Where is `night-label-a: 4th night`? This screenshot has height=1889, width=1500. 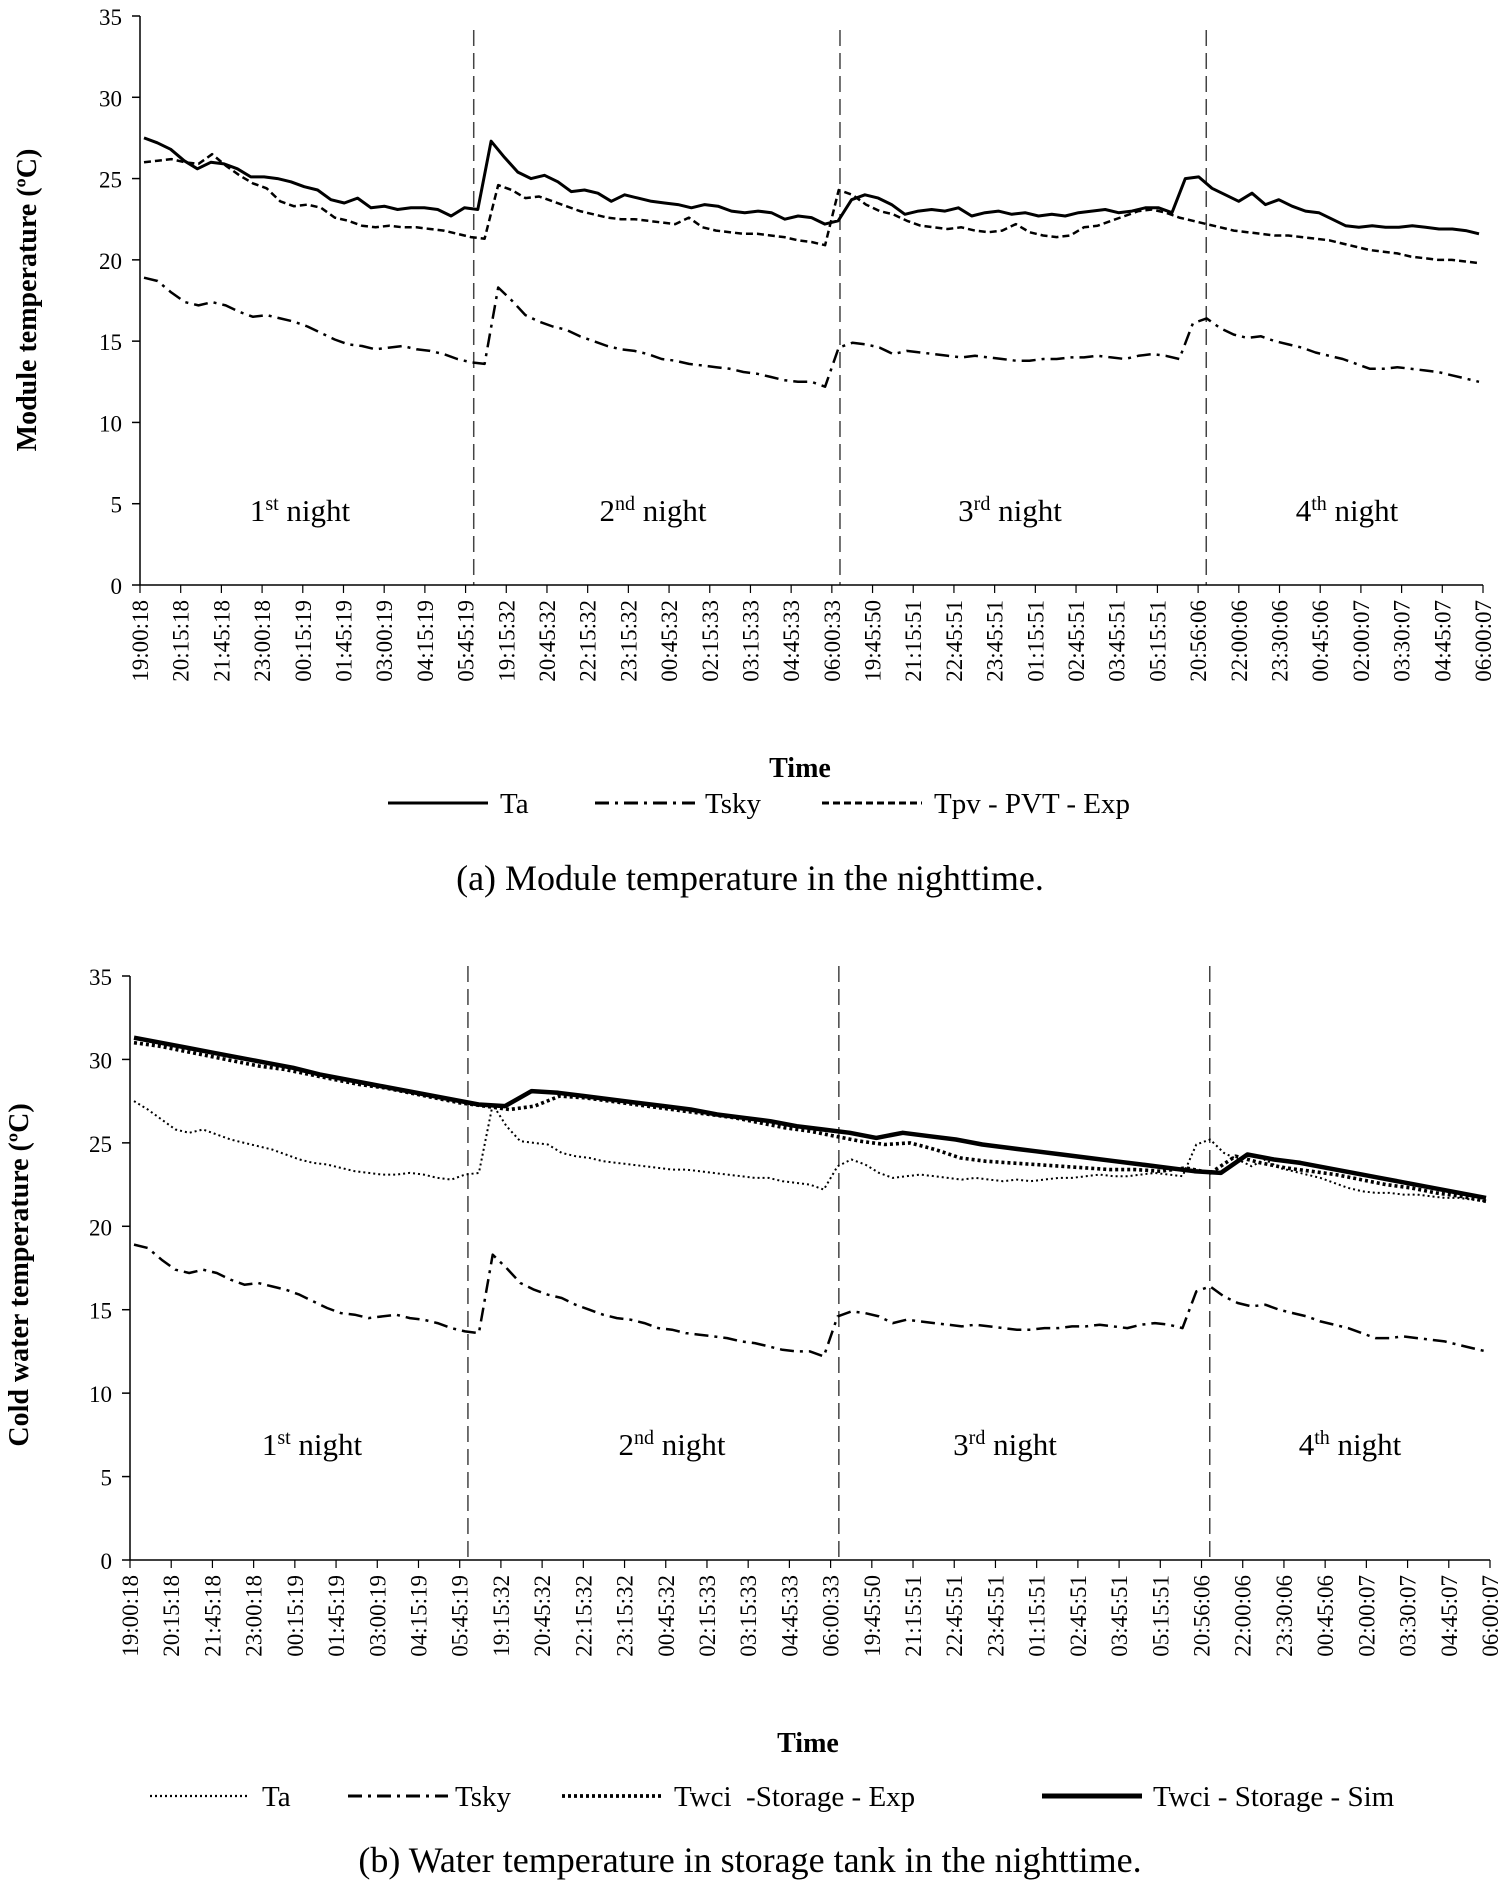
night-label-a: 4th night is located at coordinates (1347, 510).